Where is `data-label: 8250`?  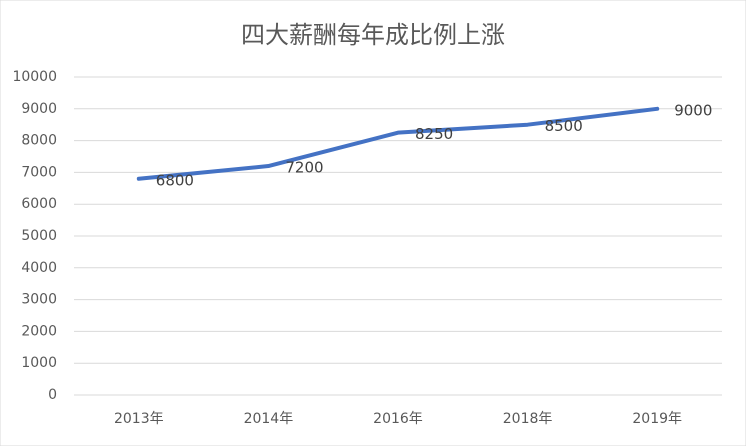
data-label: 8250 is located at coordinates (434, 134).